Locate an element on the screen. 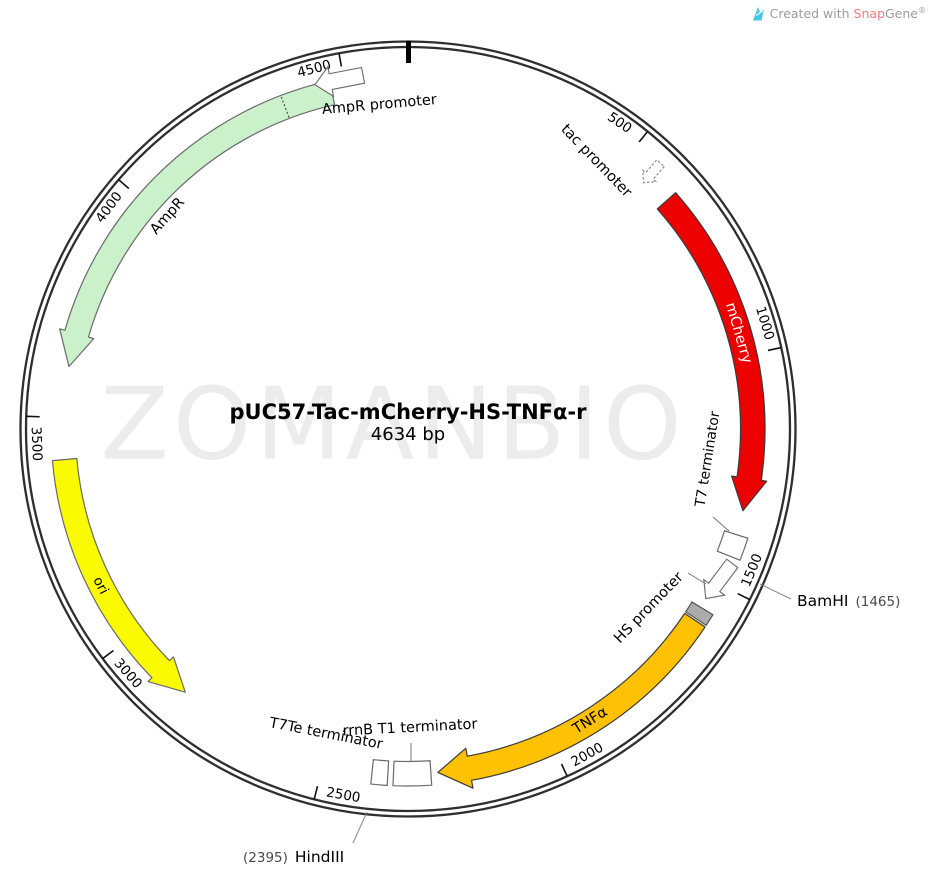  leader-t7-terminator is located at coordinates (721, 524).